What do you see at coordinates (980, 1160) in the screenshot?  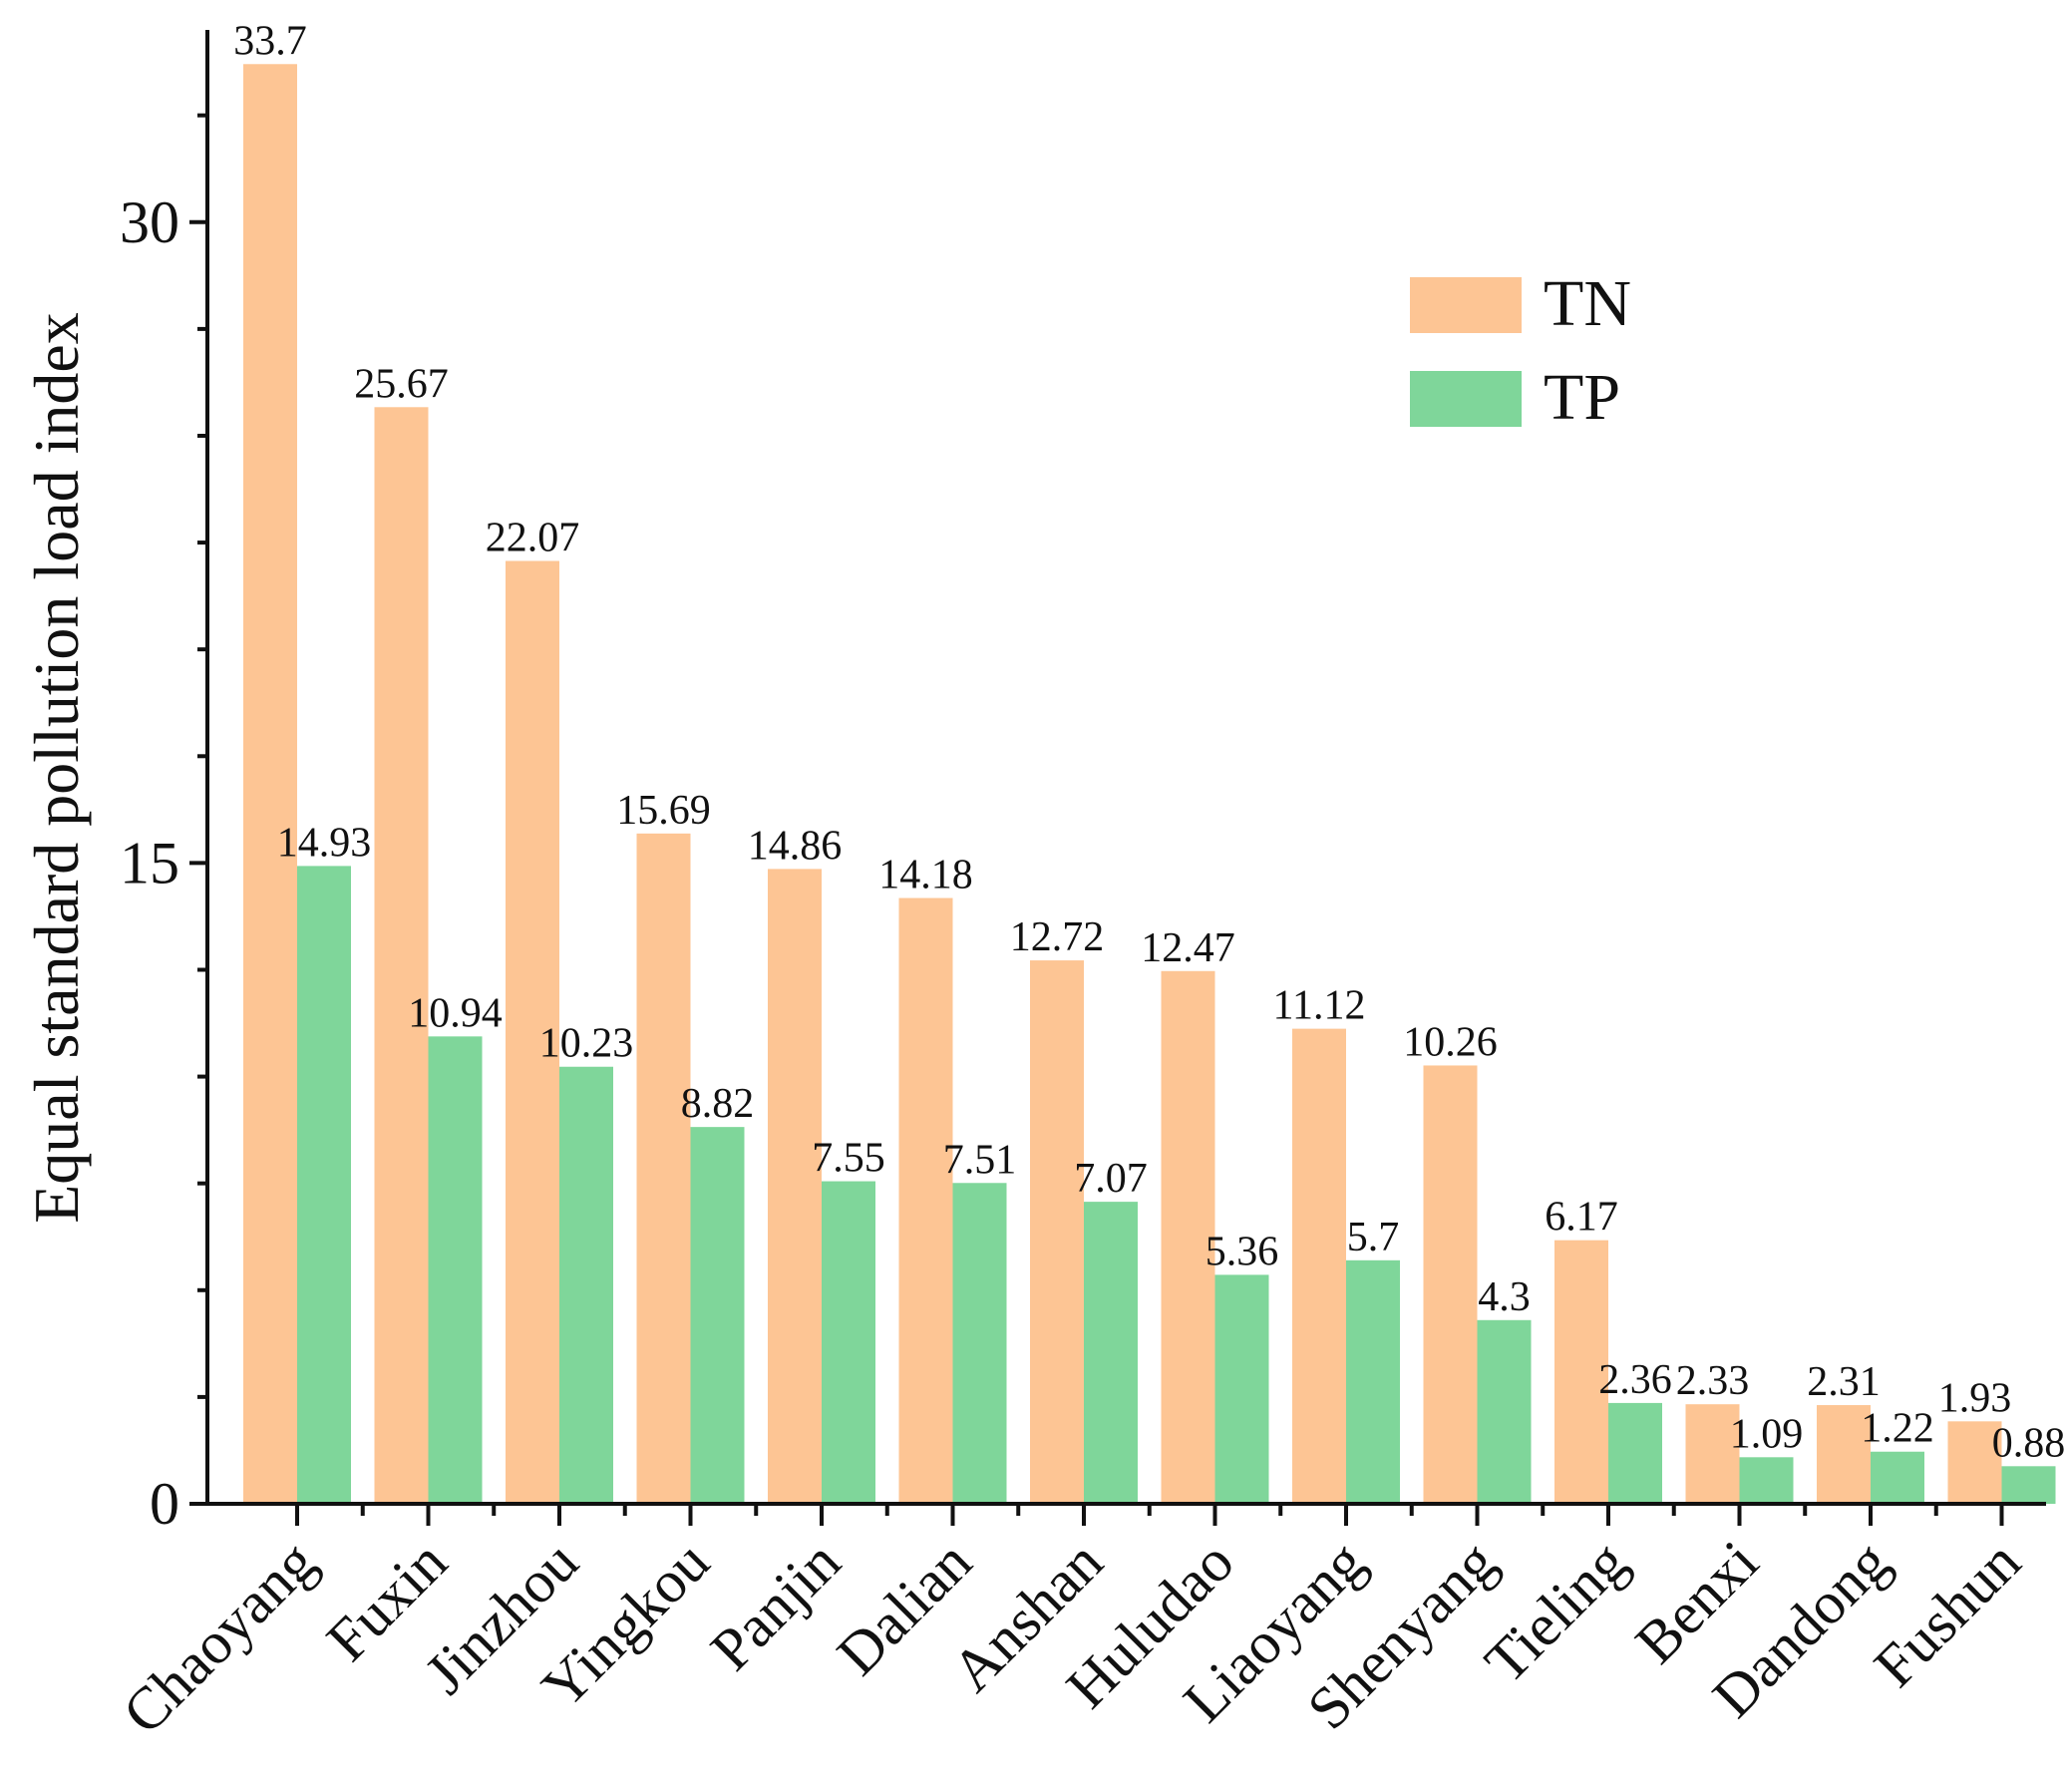 I see `value-label-dalian-tp: 7.51` at bounding box center [980, 1160].